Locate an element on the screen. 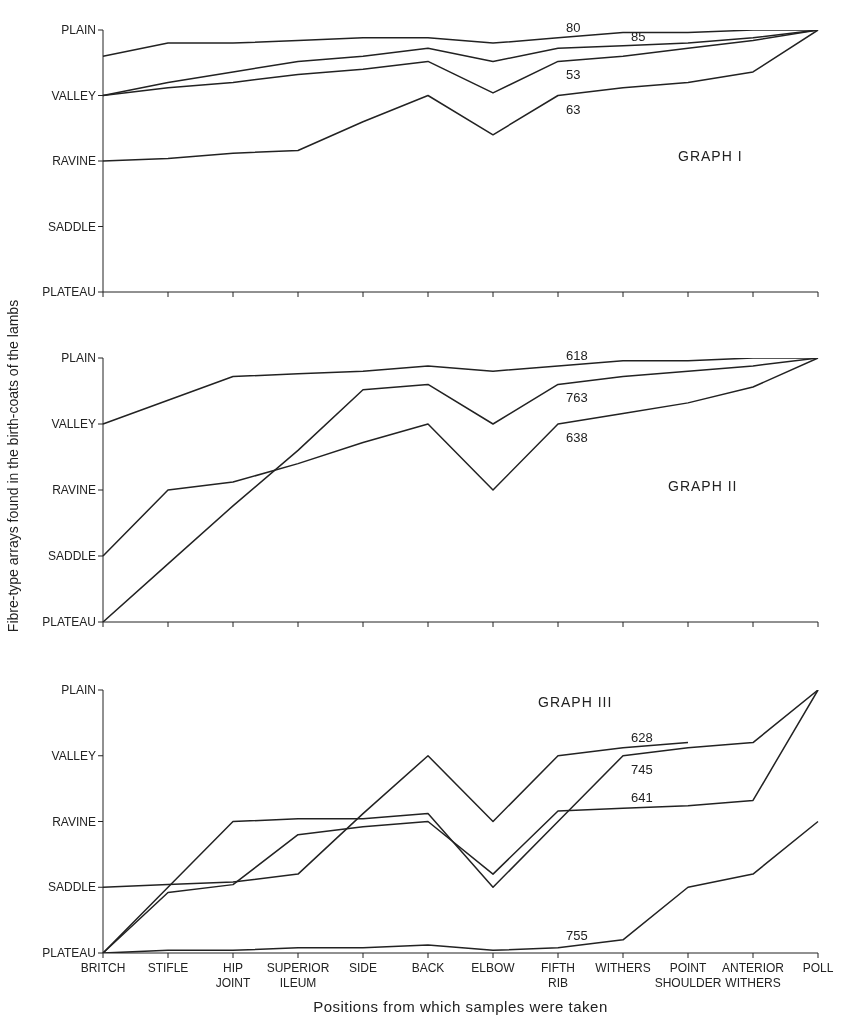 The height and width of the screenshot is (1023, 868). x-tick-label: HIP JOINT is located at coordinates (233, 975).